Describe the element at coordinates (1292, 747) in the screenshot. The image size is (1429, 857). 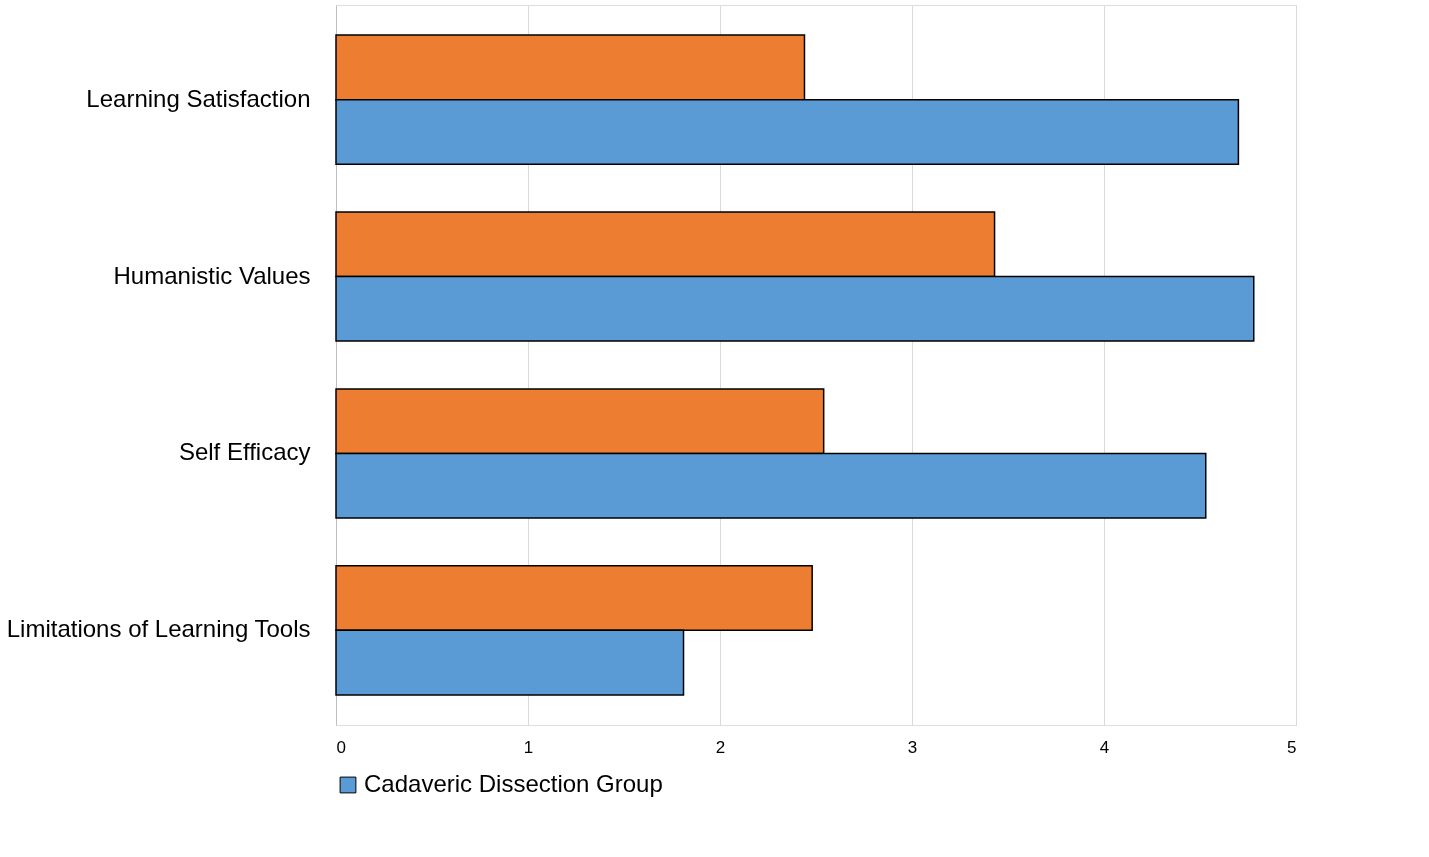
I see `x-tick-label: 5` at that location.